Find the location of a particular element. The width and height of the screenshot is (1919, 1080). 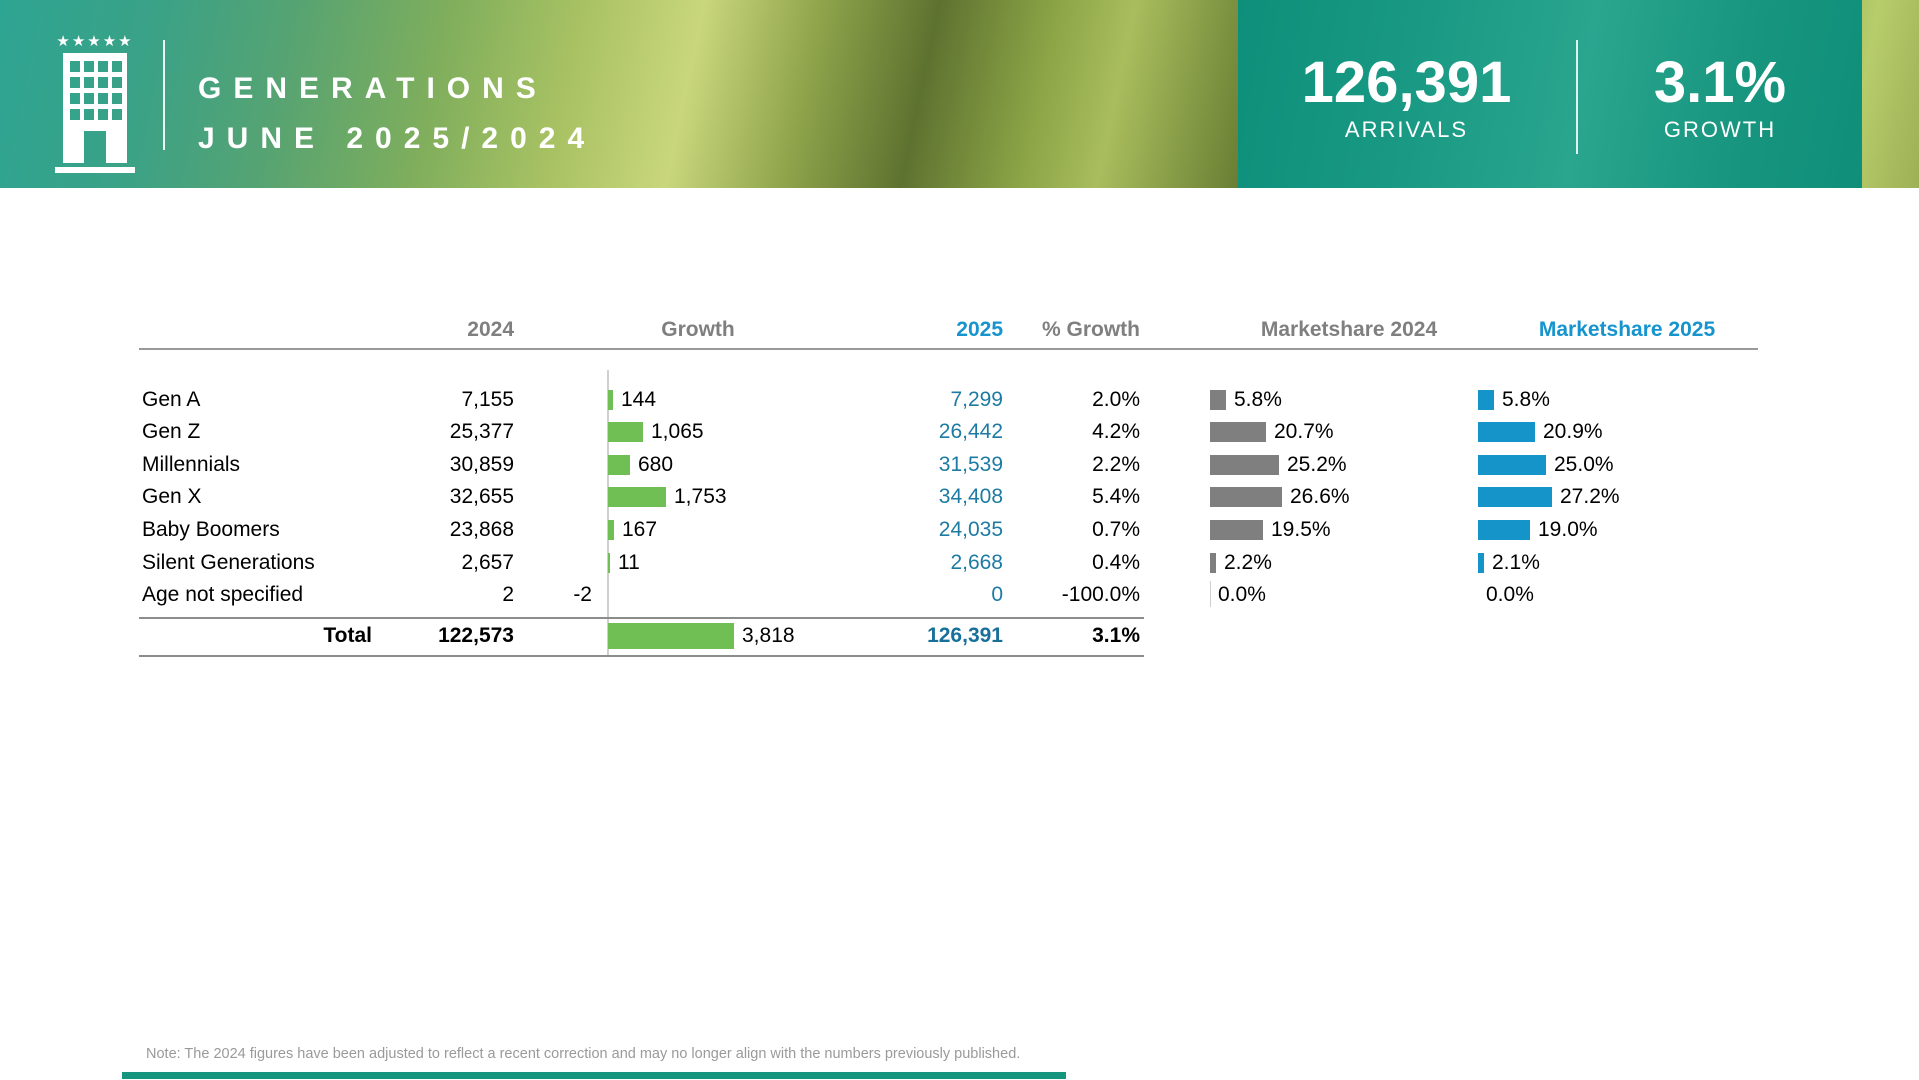

marketshare-2025-label: 27.2% is located at coordinates (1590, 496).